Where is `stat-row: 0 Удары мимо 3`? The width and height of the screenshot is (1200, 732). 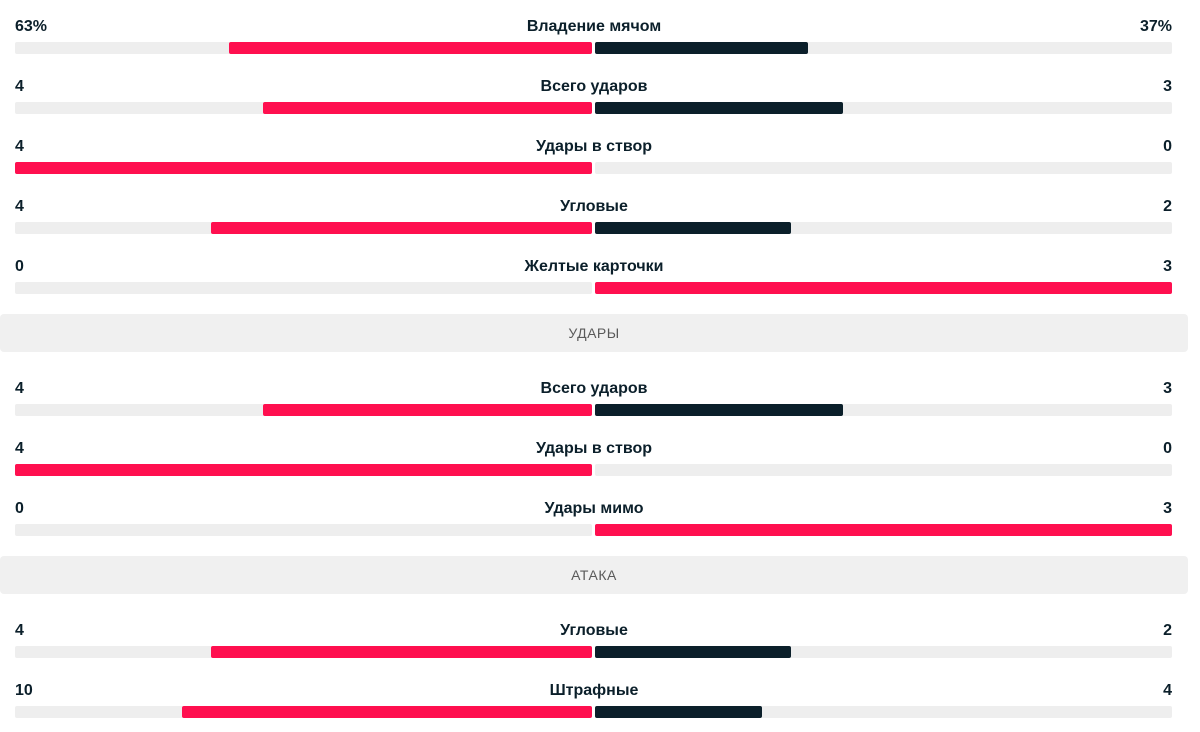 stat-row: 0 Удары мимо 3 is located at coordinates (600, 512).